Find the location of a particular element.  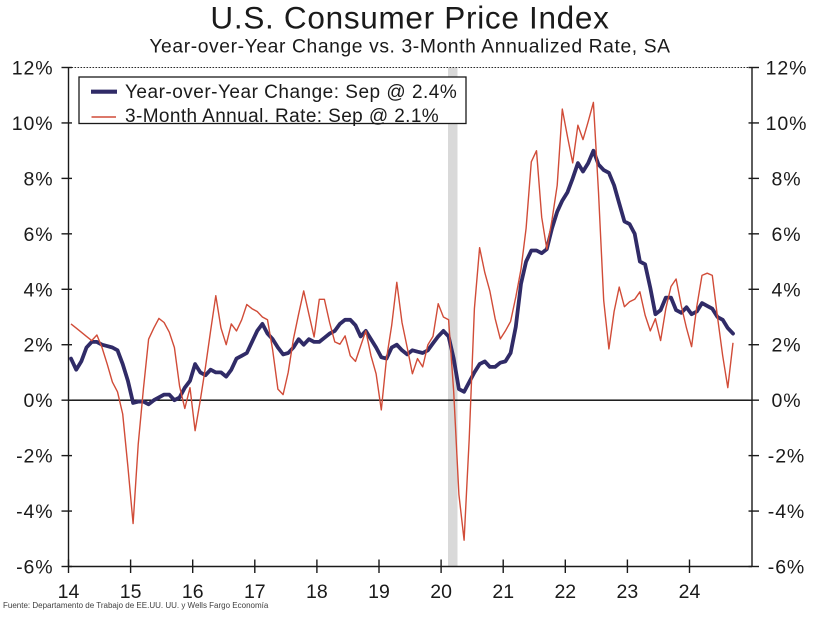

svg-text: 14 is located at coordinates (69, 592).